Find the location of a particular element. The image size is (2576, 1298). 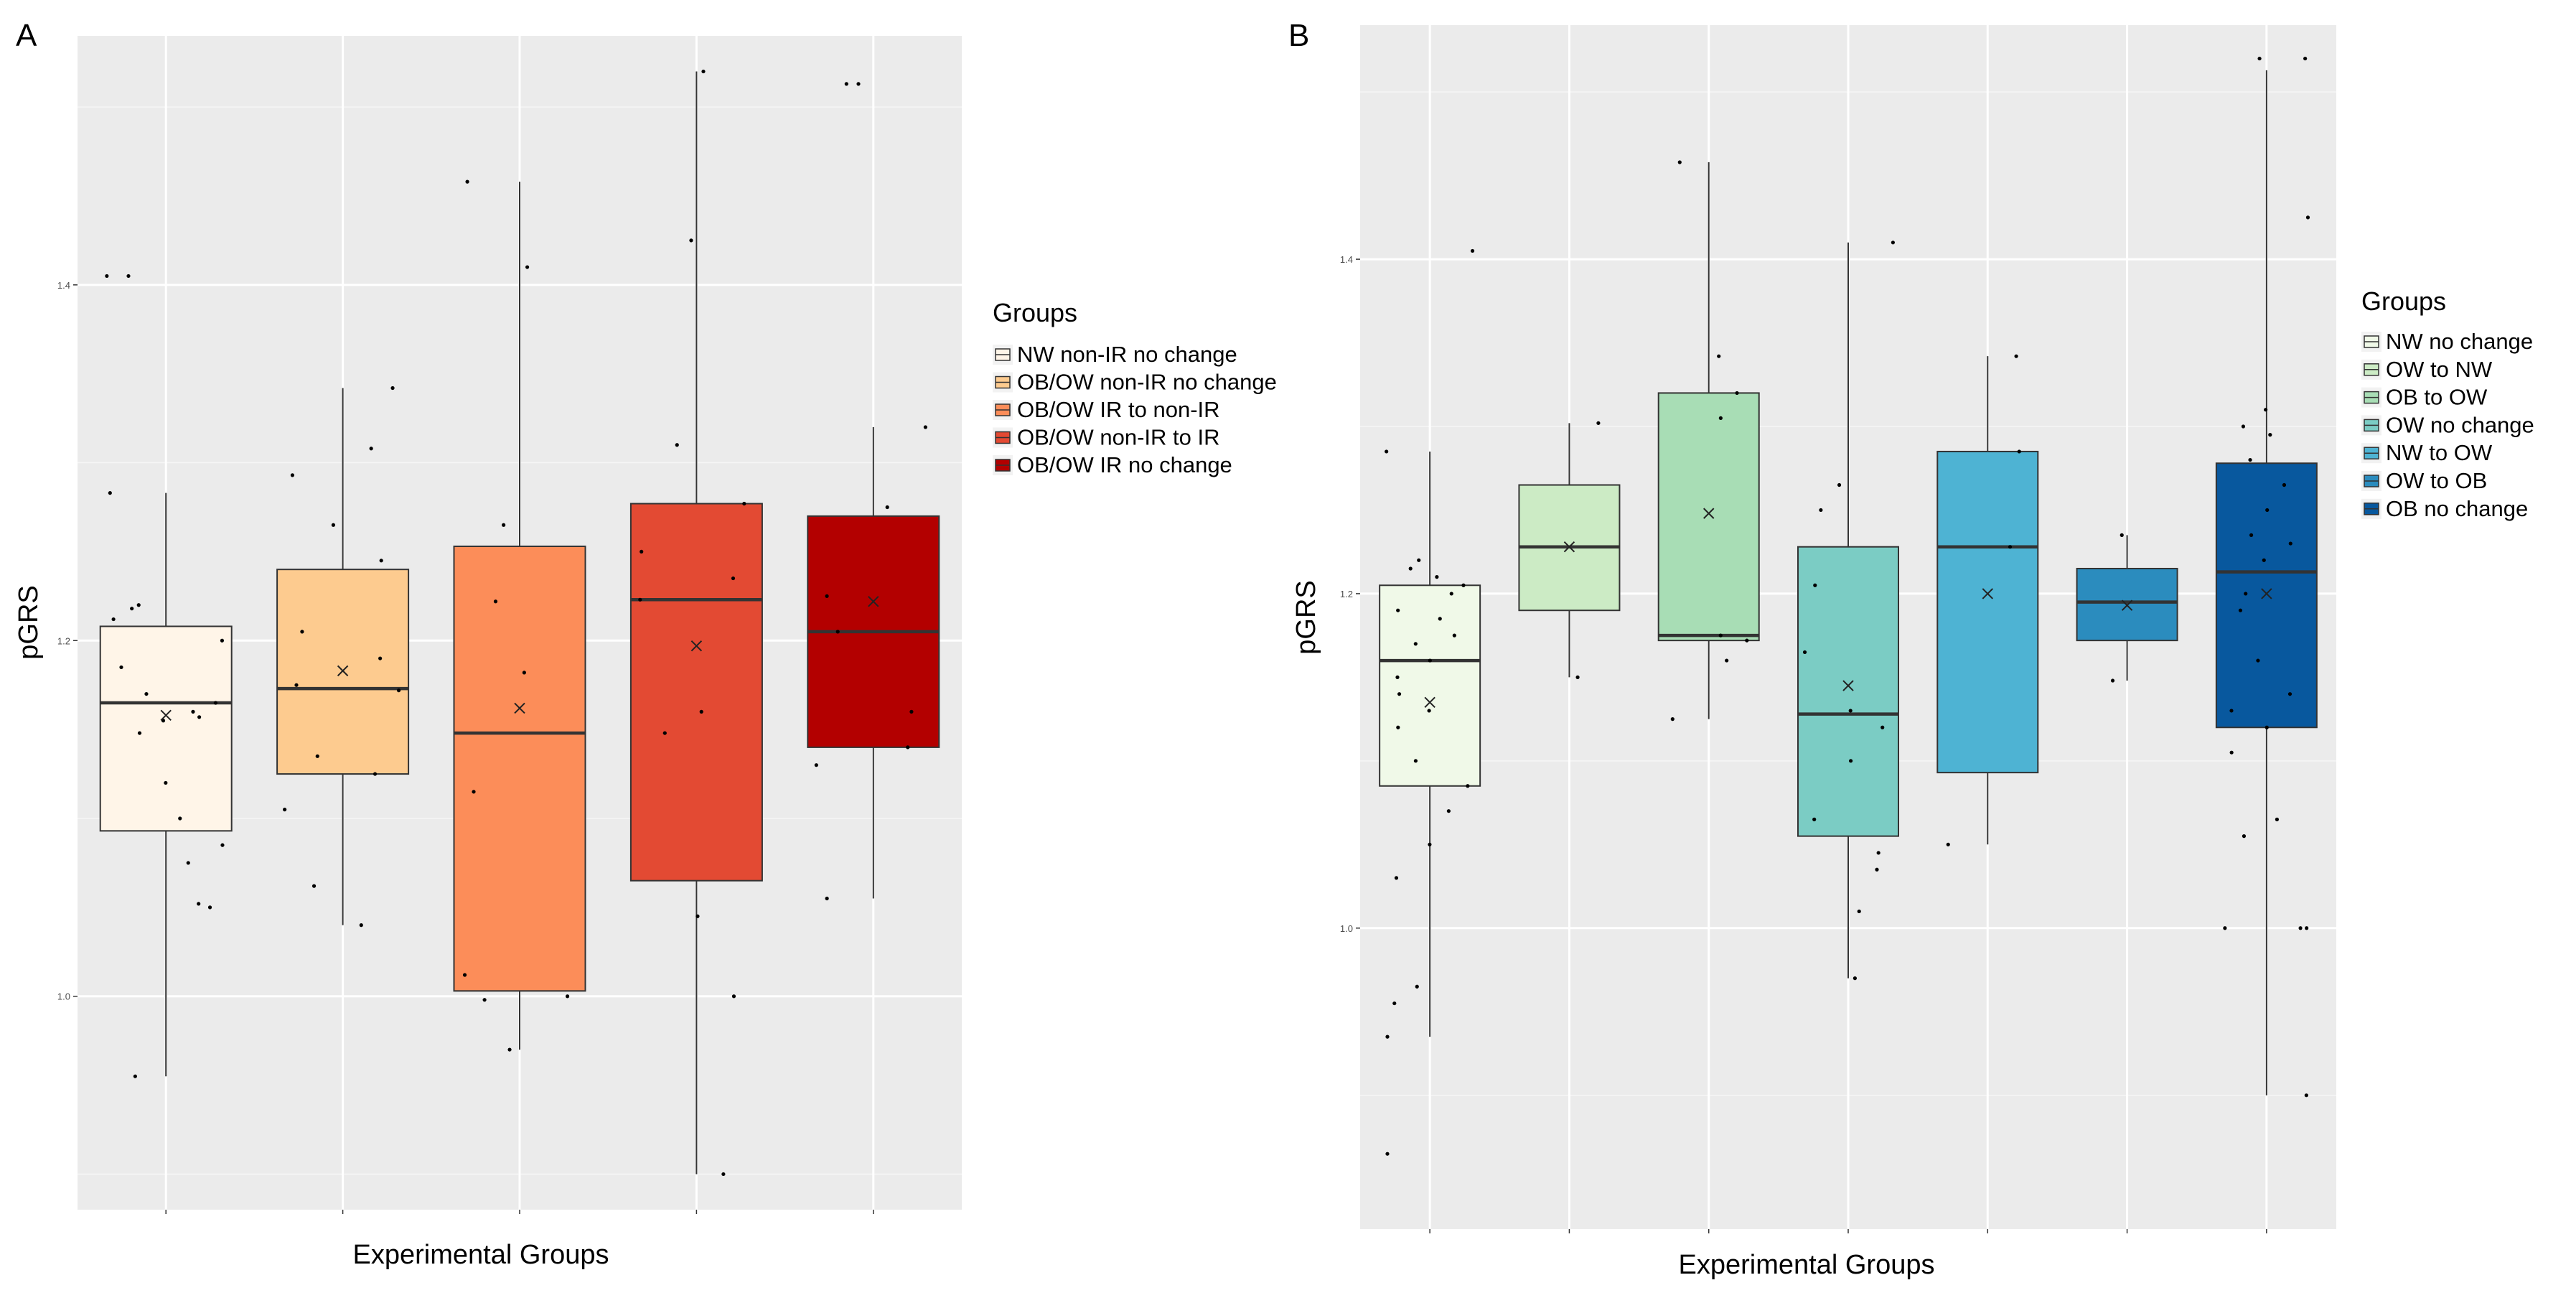

legend-label: OB no change is located at coordinates (2457, 508).